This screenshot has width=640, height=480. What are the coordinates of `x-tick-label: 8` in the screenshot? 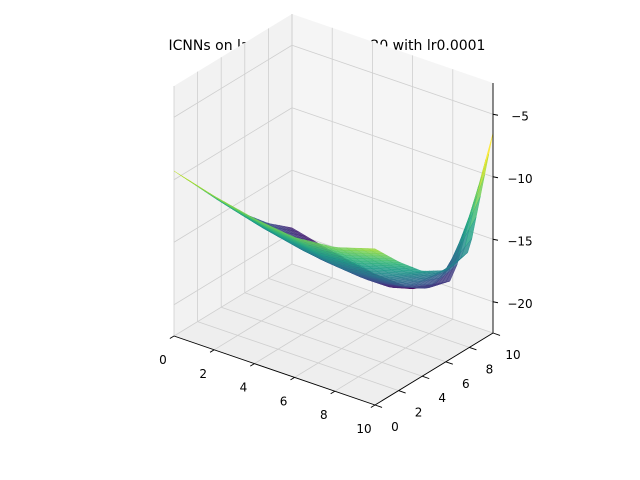 It's located at (324, 415).